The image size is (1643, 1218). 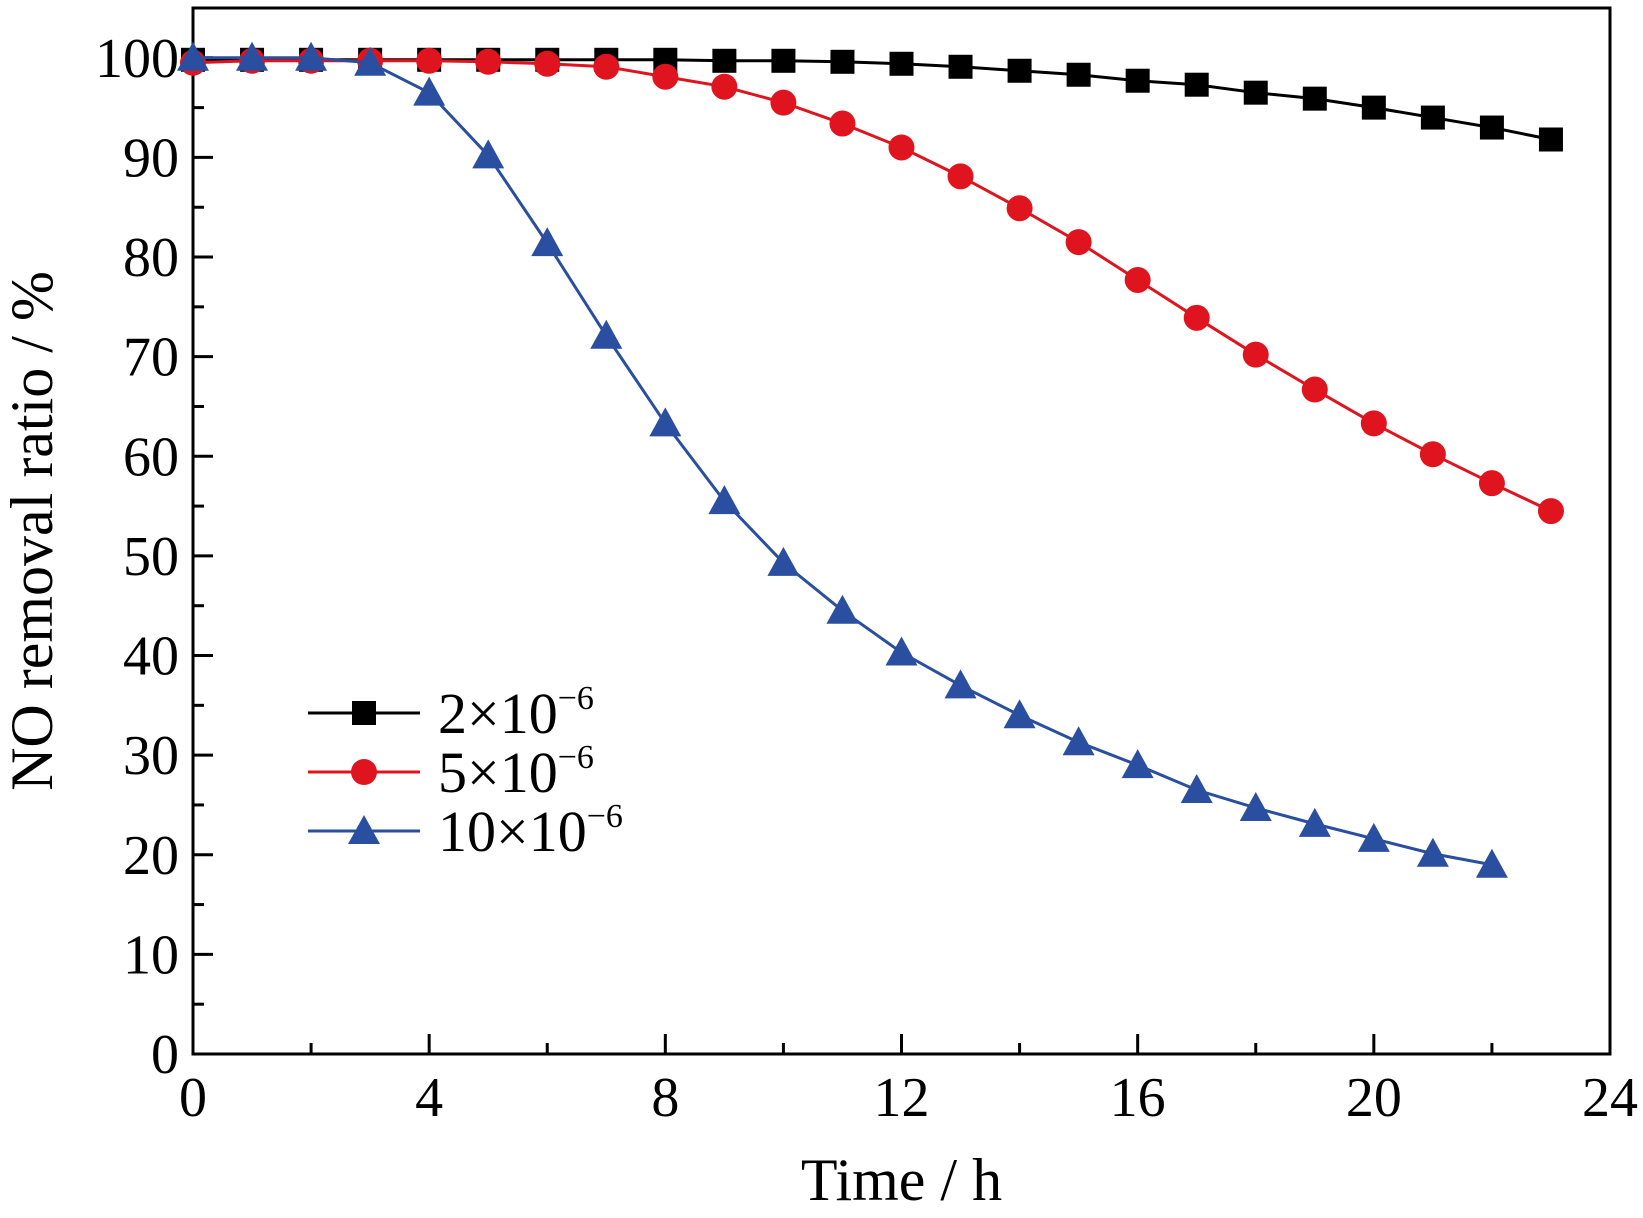 I want to click on legend-entry: 5×10−6, so click(x=451, y=772).